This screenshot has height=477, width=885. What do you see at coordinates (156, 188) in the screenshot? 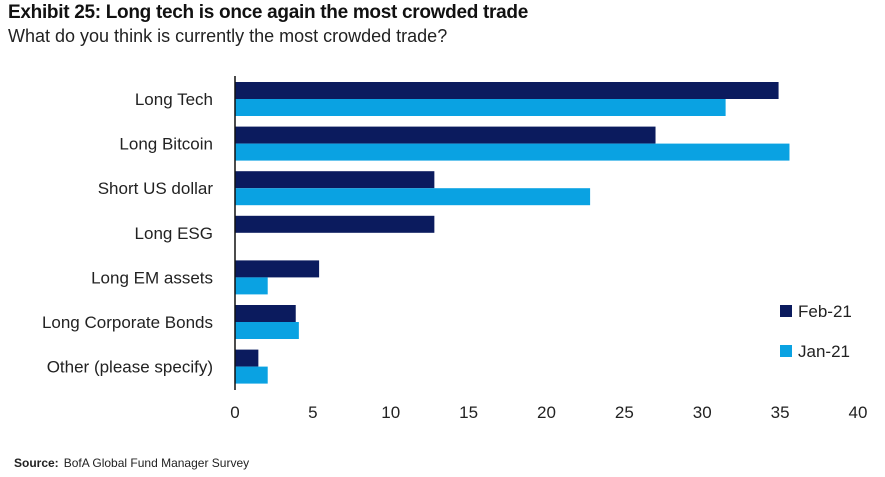
I see `category-label: Short US dollar` at bounding box center [156, 188].